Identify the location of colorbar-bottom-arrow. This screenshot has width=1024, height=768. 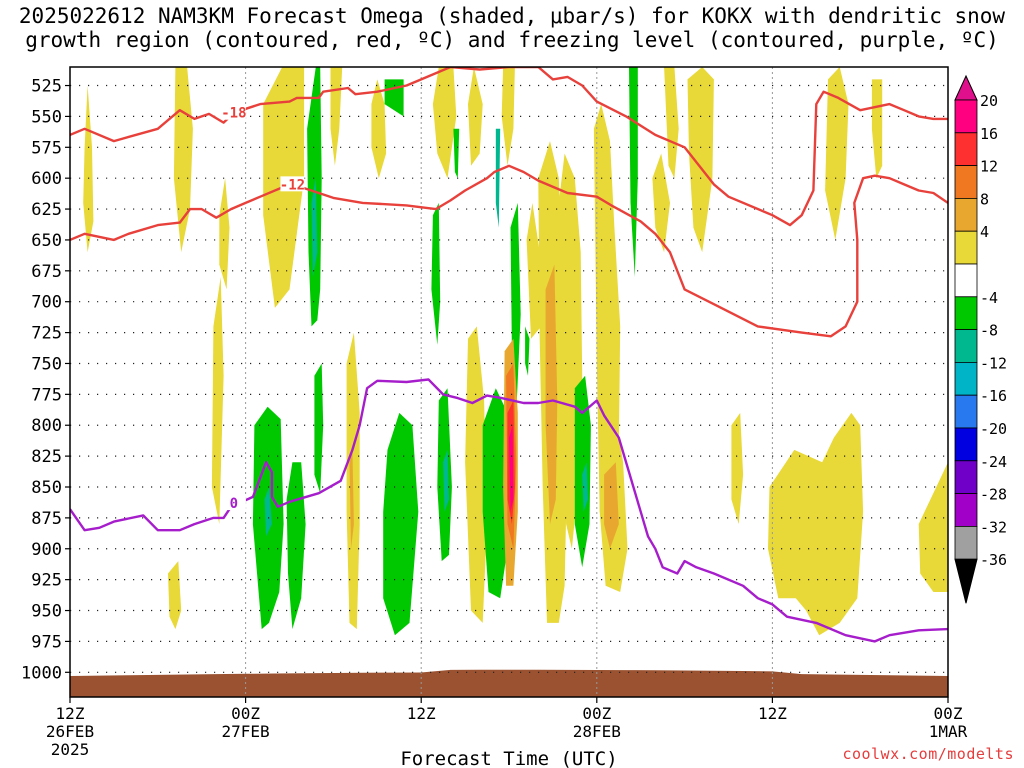
(966, 581).